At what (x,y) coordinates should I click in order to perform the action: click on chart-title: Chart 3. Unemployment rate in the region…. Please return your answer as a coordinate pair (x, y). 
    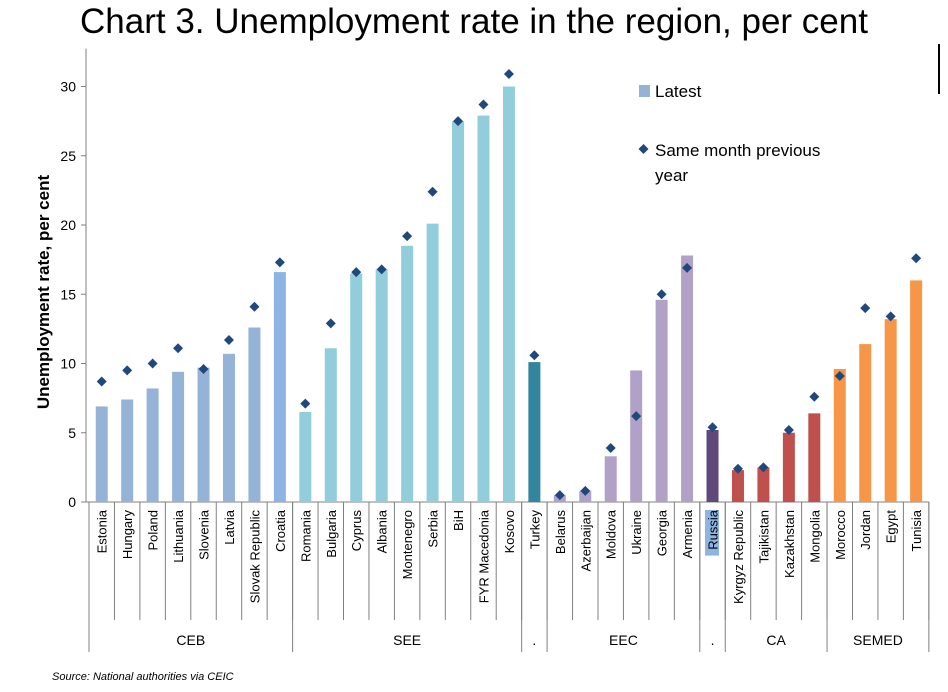
    Looking at the image, I should click on (474, 21).